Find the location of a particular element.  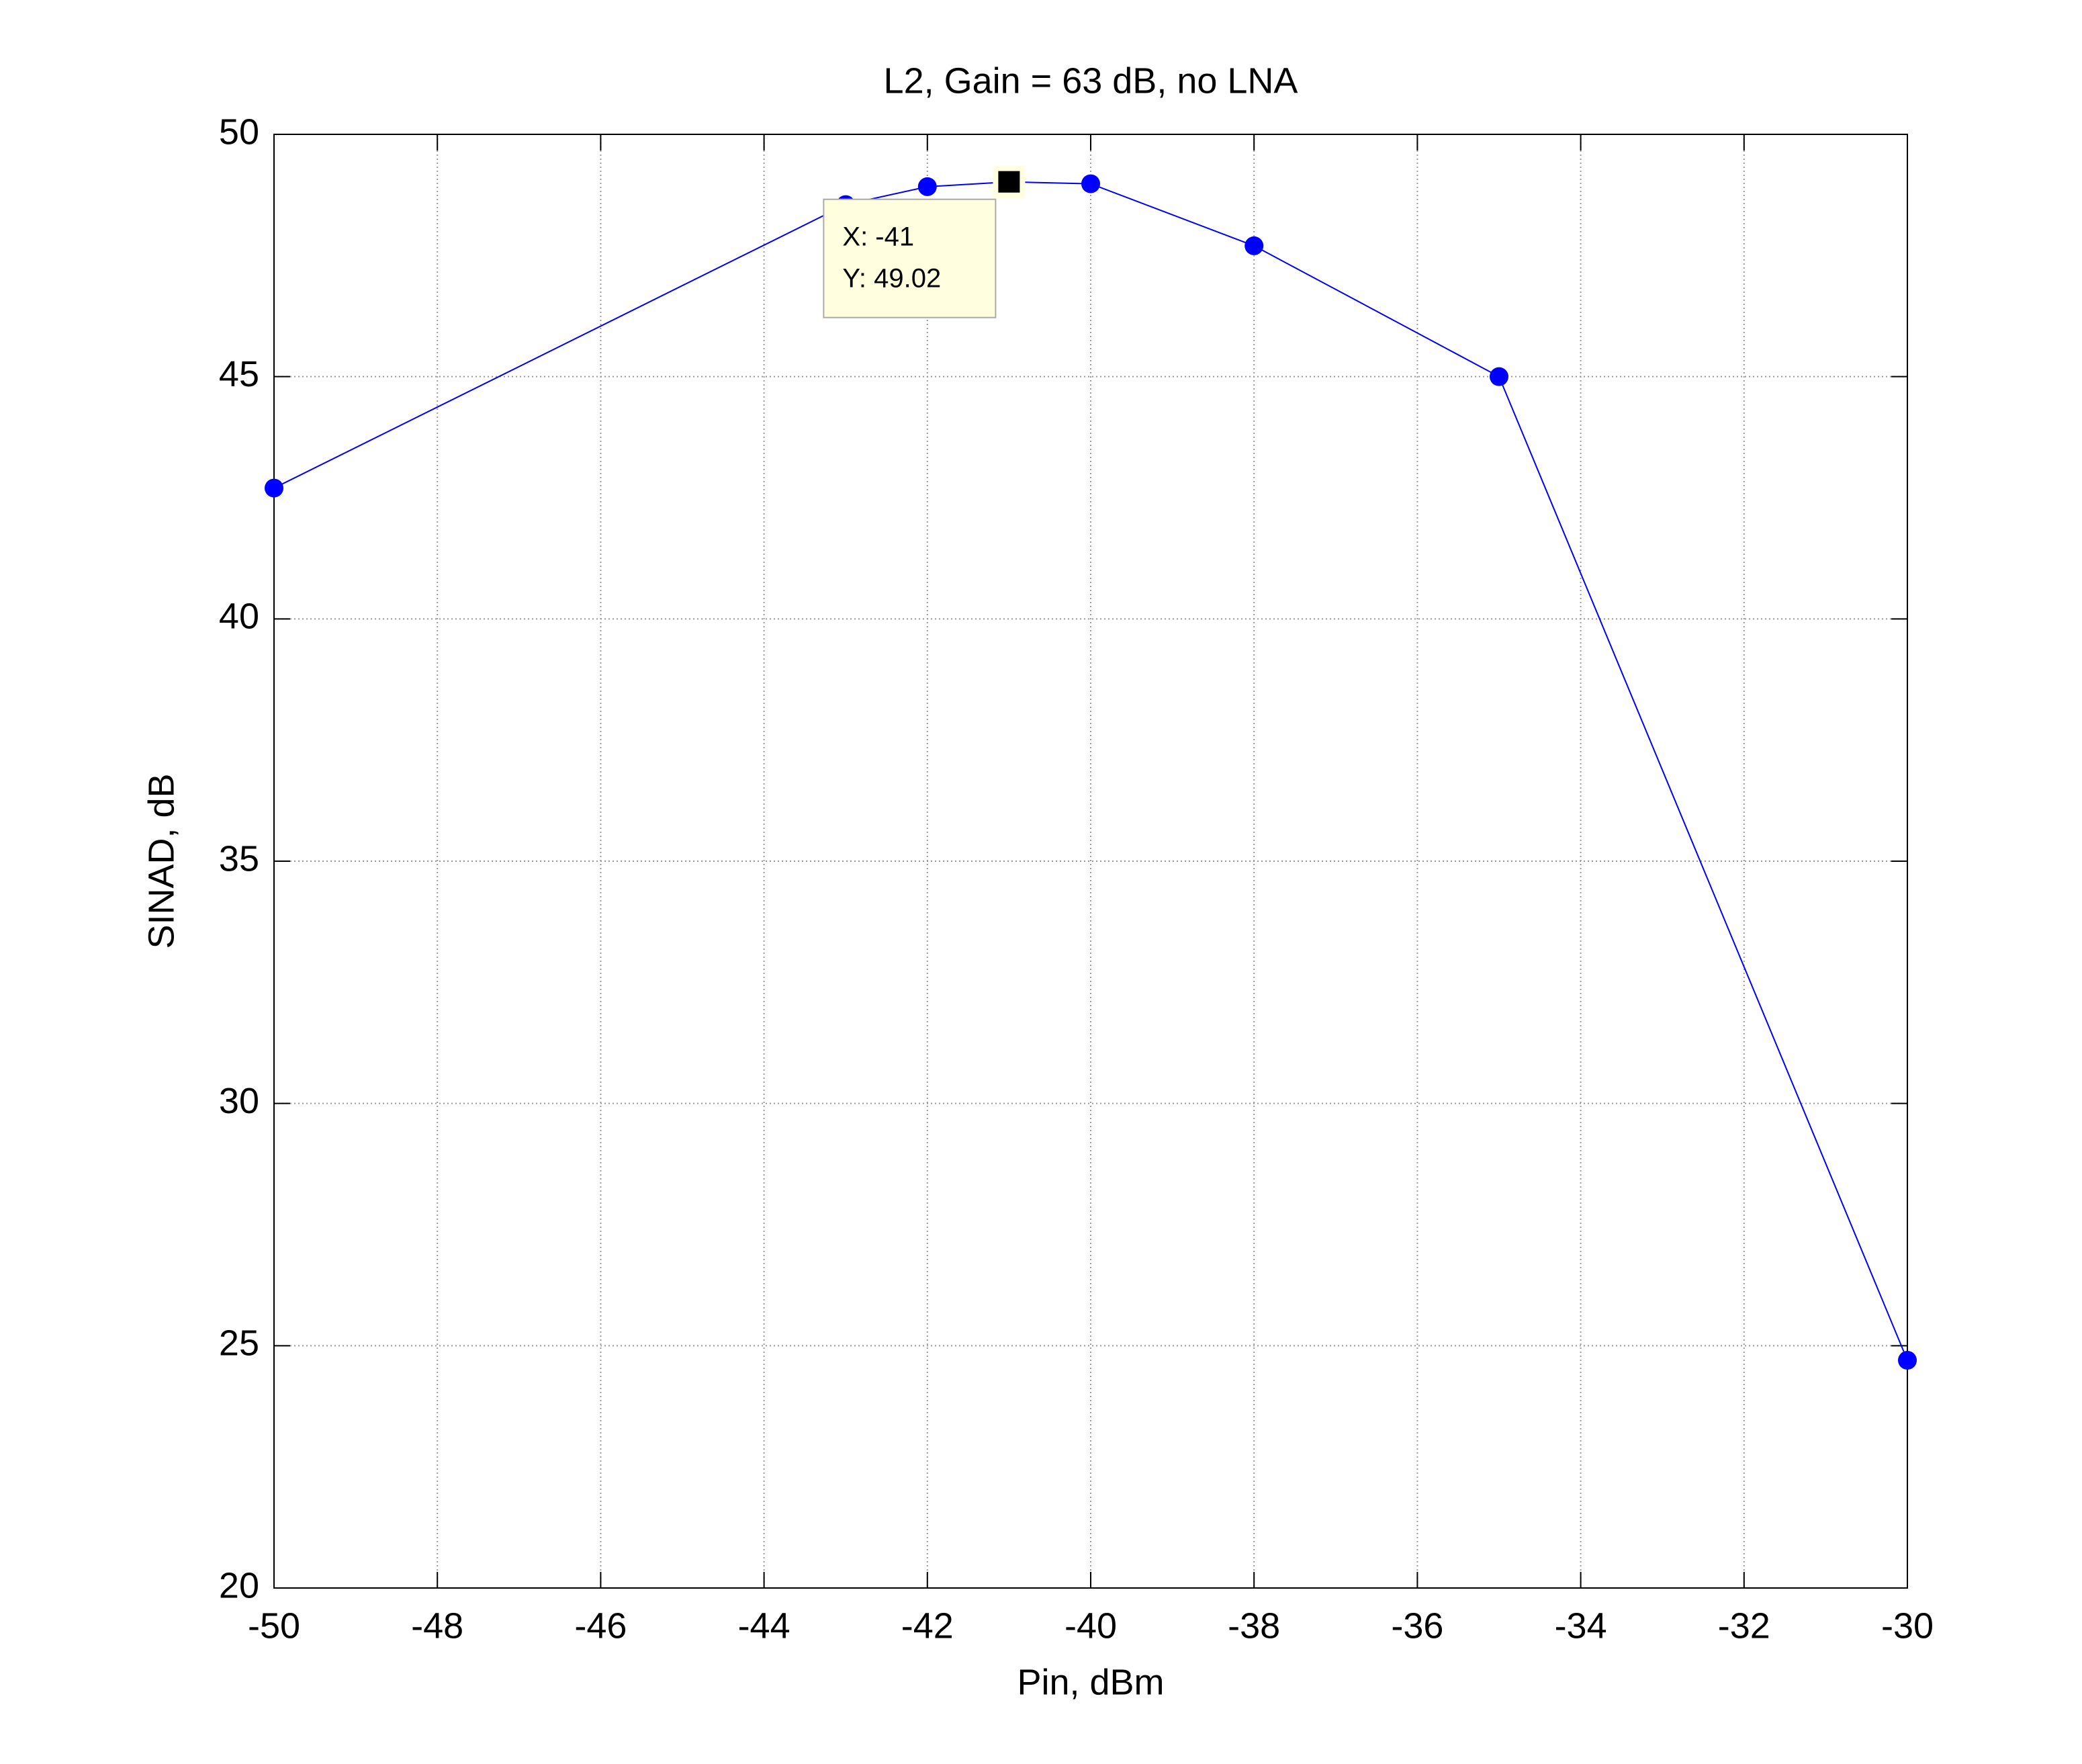

y-tick-label: 25 is located at coordinates (239, 1343).